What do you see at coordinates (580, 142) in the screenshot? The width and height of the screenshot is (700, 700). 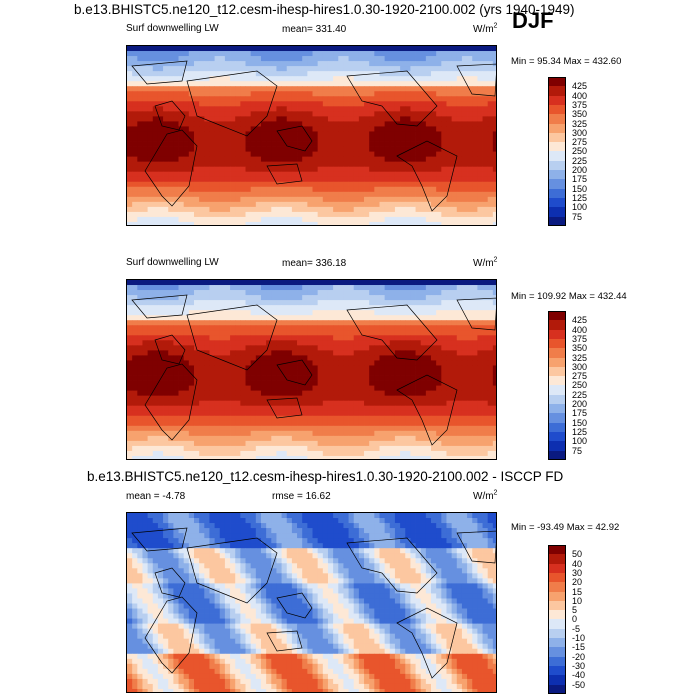 I see `colorbar-tick-label: 275` at bounding box center [580, 142].